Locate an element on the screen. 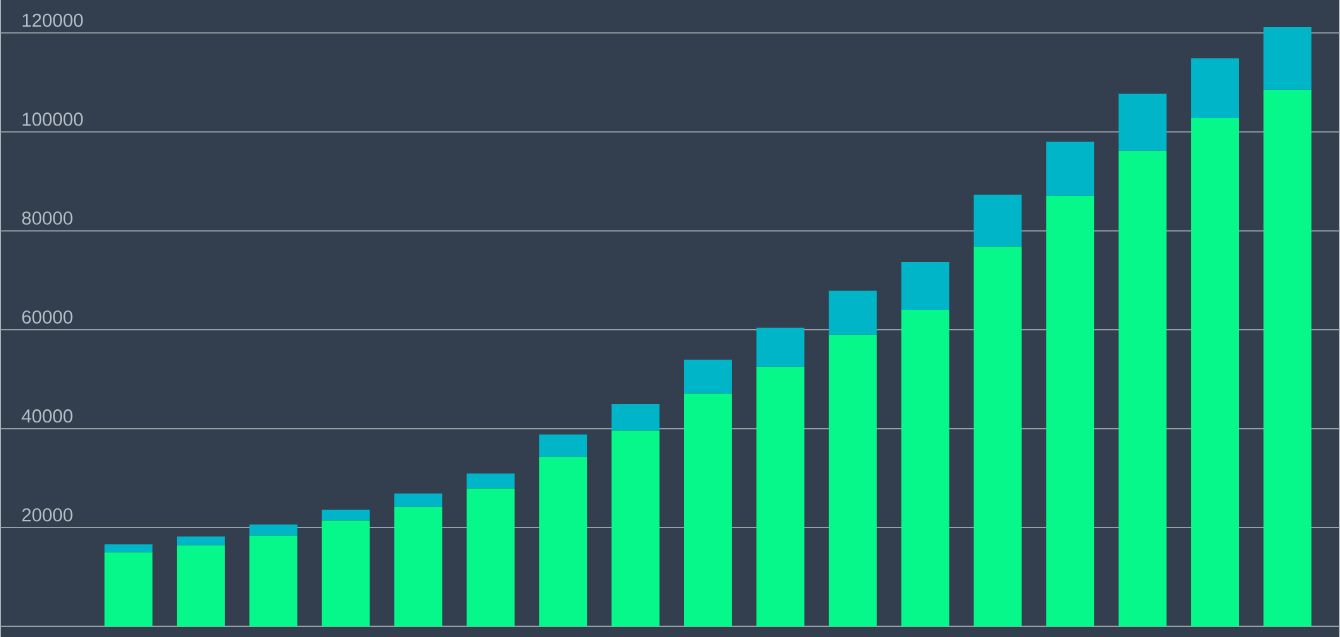 The width and height of the screenshot is (1340, 637). y-tick-label: 60000 is located at coordinates (47, 317).